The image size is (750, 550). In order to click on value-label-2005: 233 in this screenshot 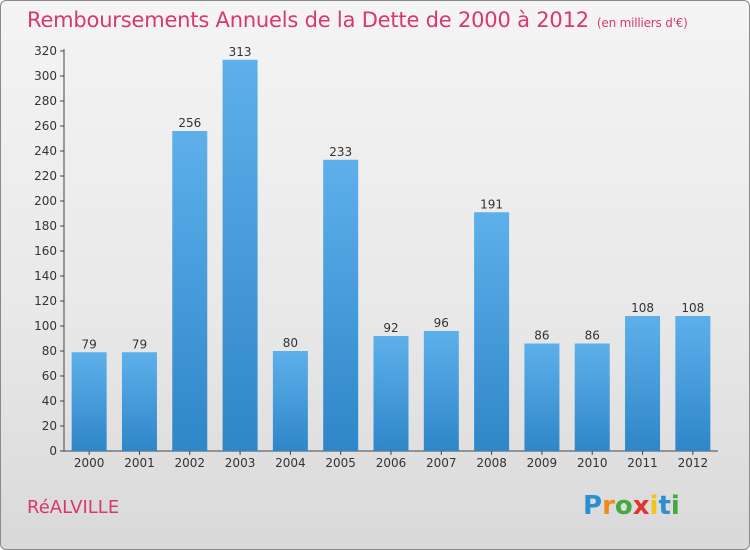, I will do `click(340, 152)`.